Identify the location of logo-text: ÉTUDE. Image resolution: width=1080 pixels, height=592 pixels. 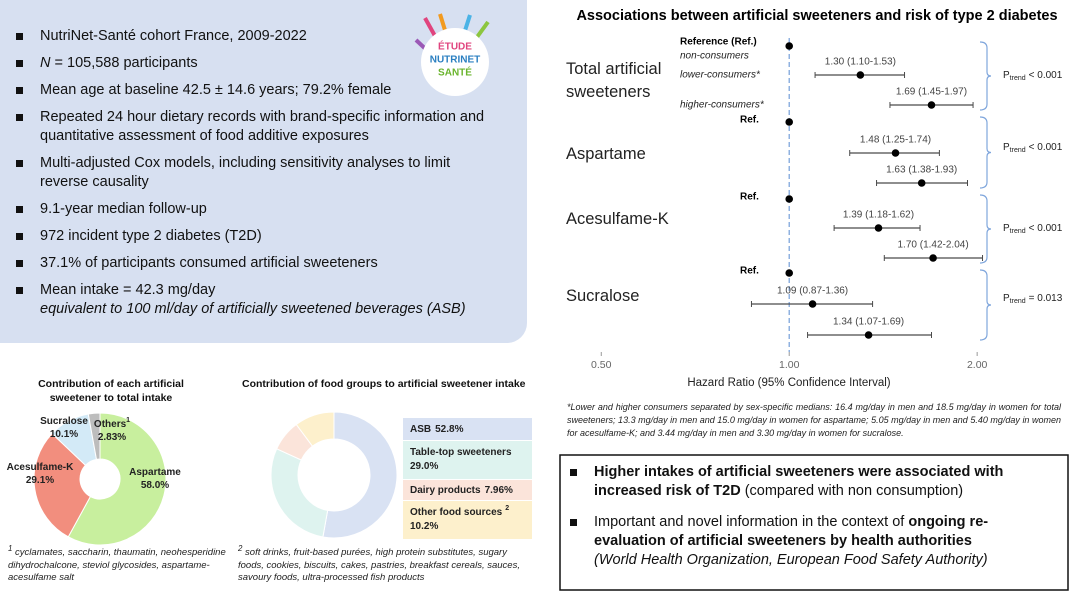
(455, 46).